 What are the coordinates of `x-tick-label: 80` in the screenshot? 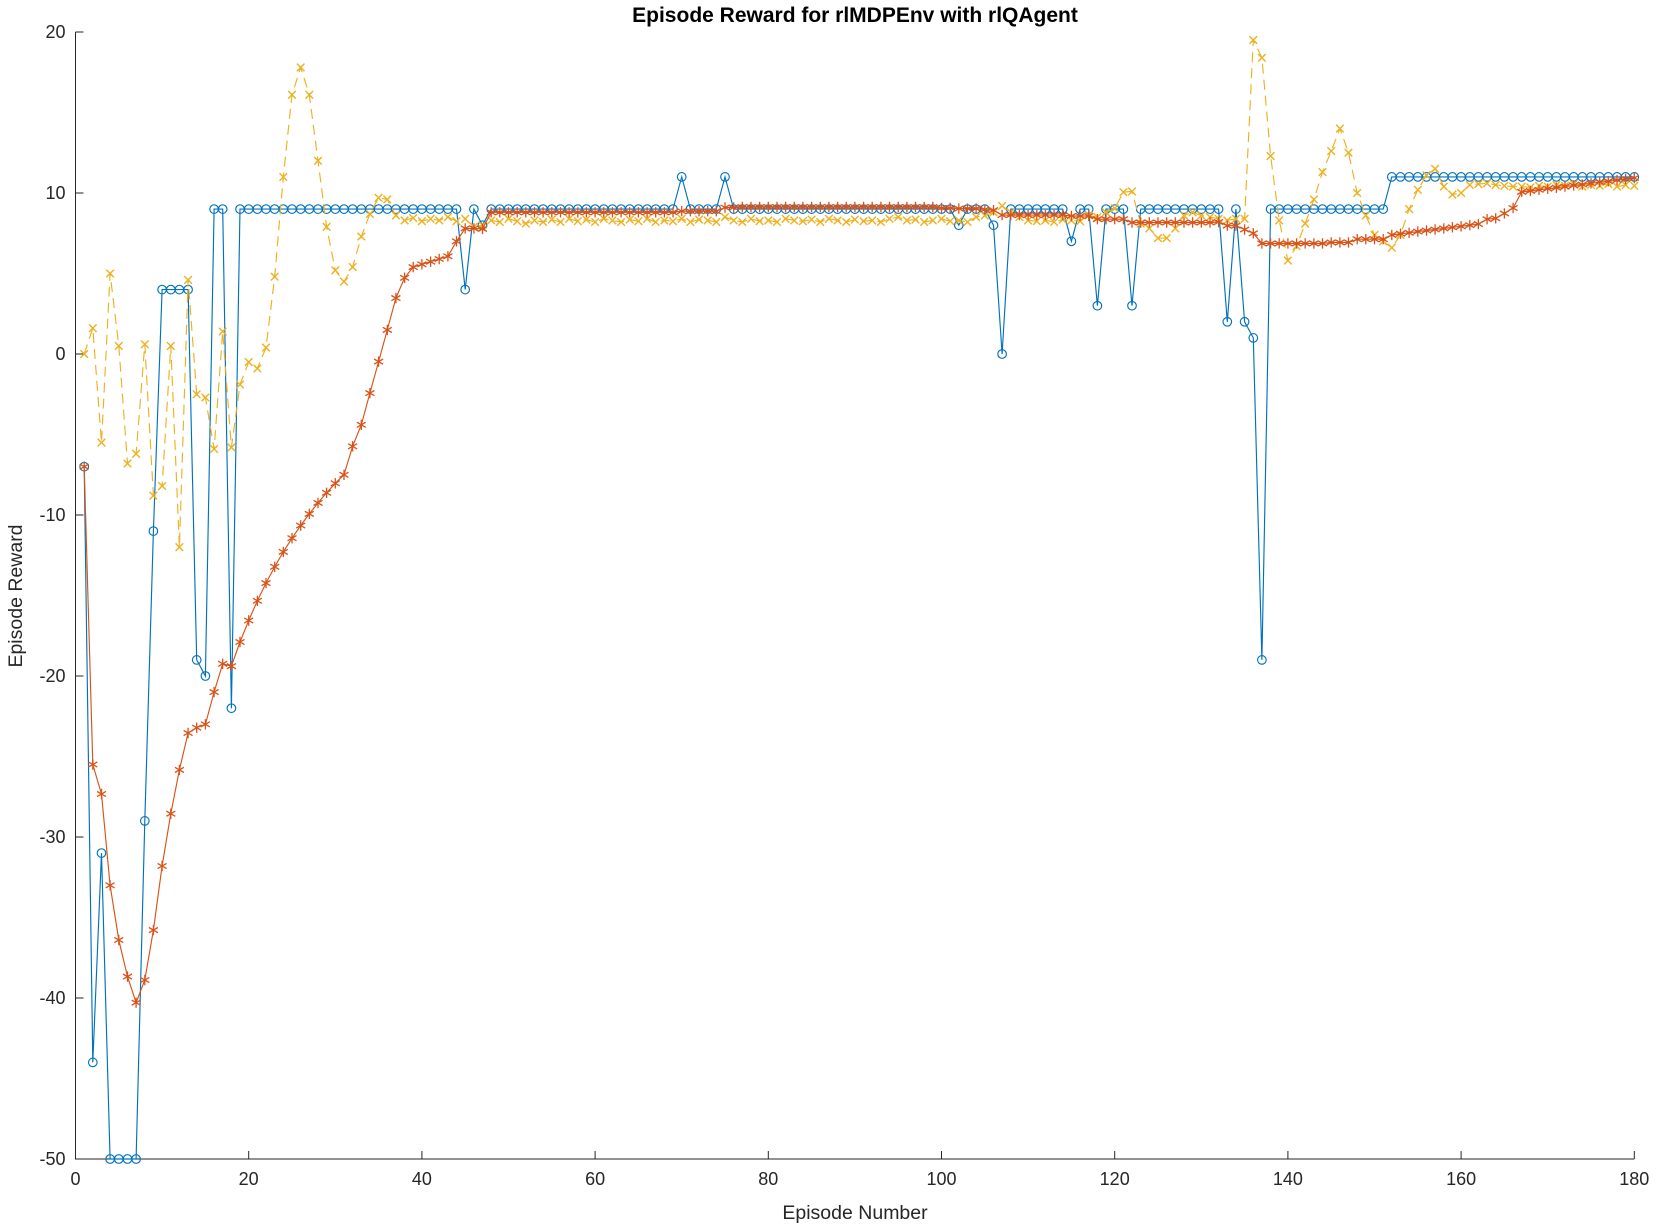 It's located at (768, 1179).